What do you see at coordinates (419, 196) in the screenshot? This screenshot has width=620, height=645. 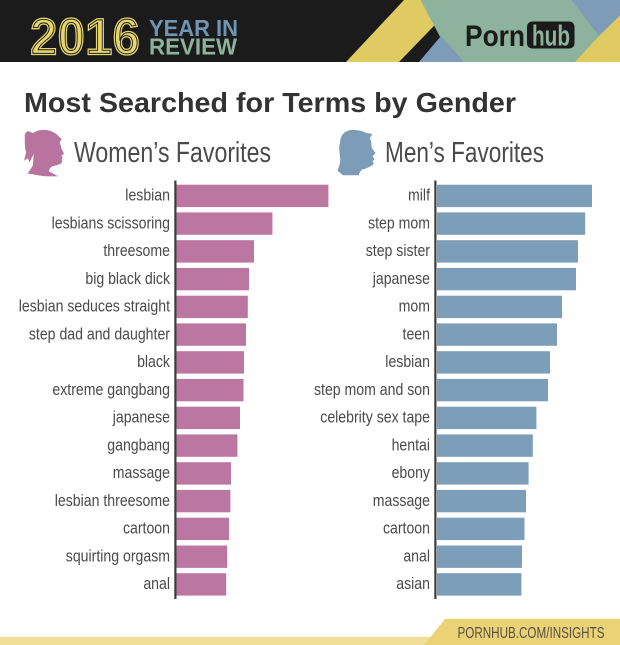 I see `svg-text: milf` at bounding box center [419, 196].